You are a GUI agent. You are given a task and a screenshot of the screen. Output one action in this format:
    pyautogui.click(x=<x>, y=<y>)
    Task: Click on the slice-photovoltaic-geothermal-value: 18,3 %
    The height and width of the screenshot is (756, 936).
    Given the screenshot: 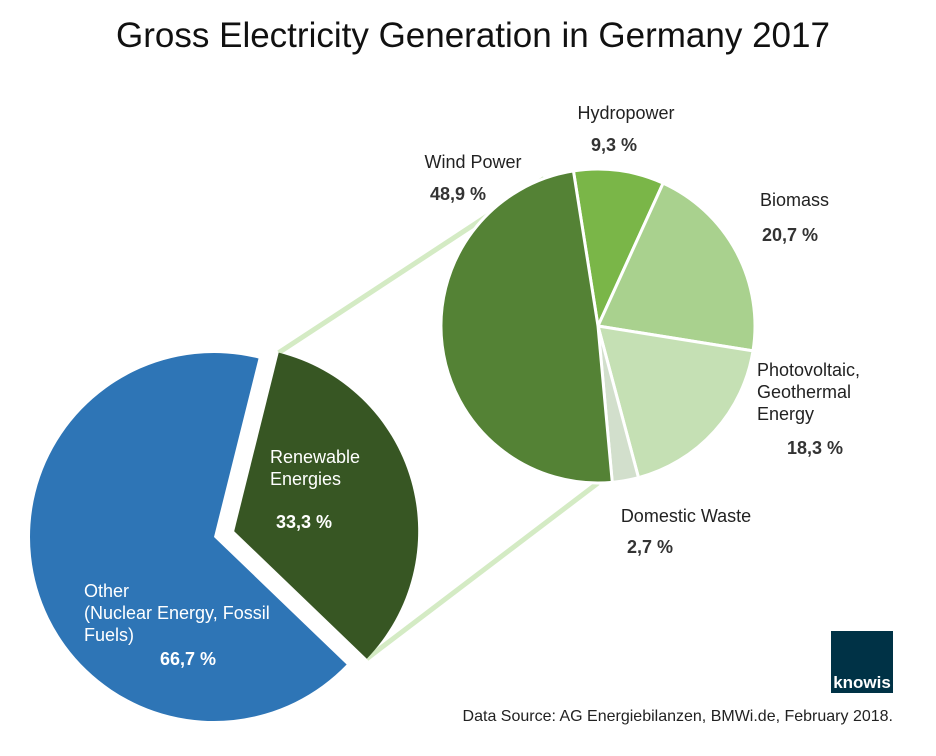 What is the action you would take?
    pyautogui.click(x=815, y=448)
    